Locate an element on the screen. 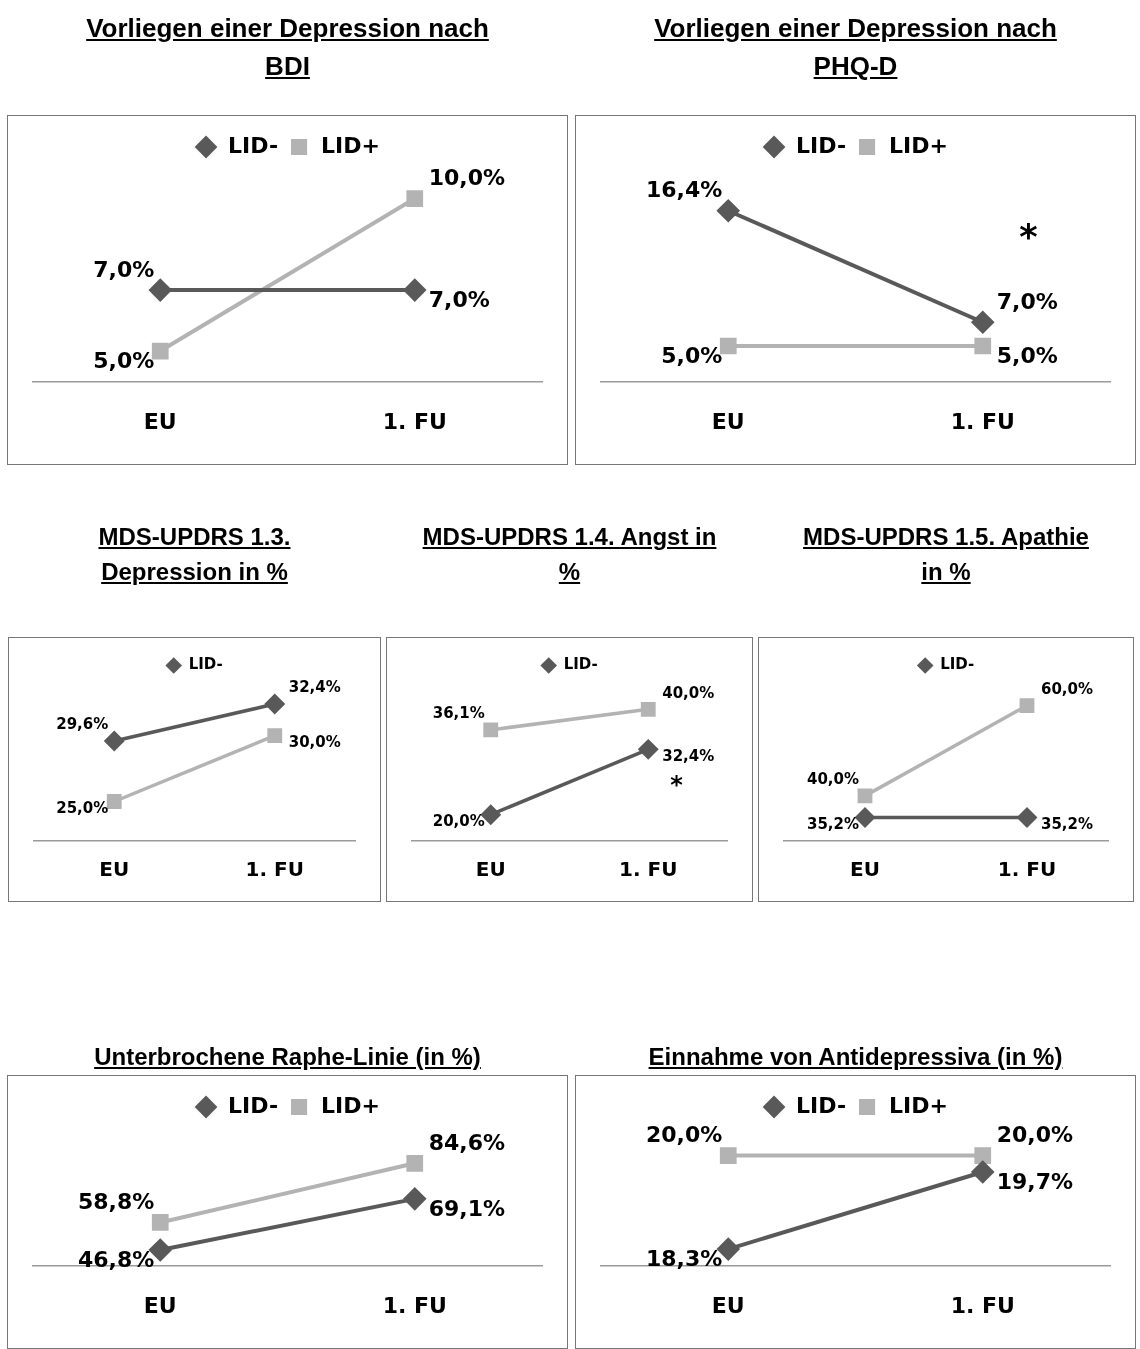 The height and width of the screenshot is (1349, 1140). data-label: 25,0% is located at coordinates (82, 807).